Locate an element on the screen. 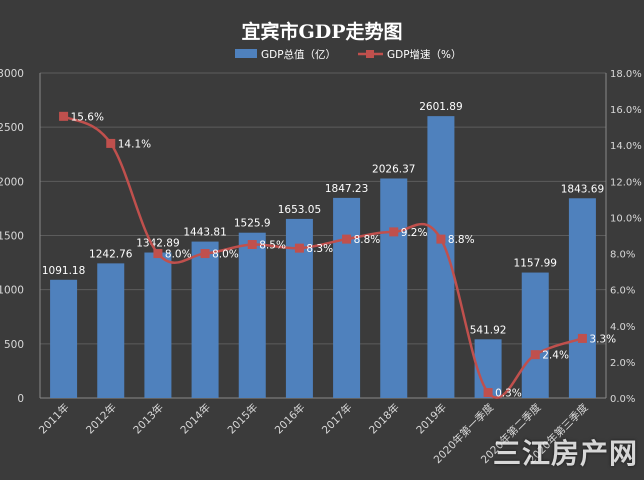 This screenshot has height=480, width=644. line-data-label: 8.5% is located at coordinates (272, 246).